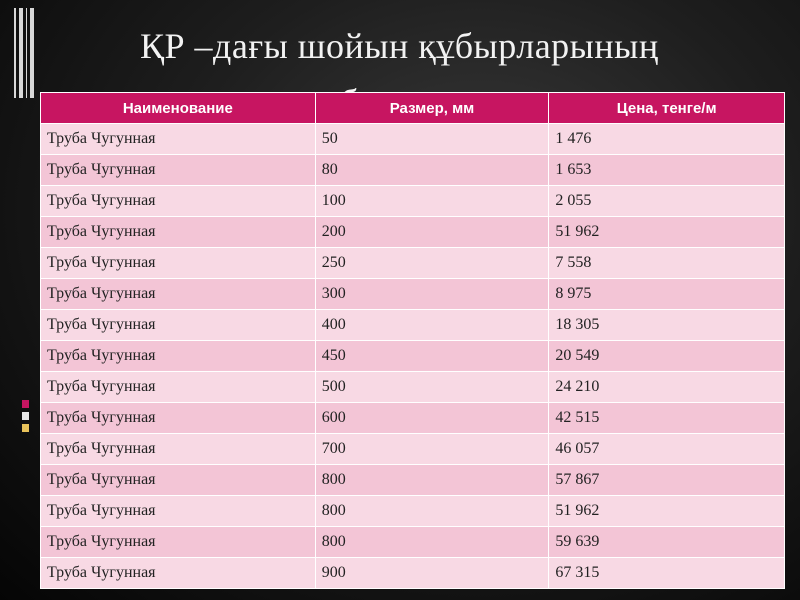 This screenshot has height=600, width=800. What do you see at coordinates (666, 356) in the screenshot?
I see `cell-price: 20 549` at bounding box center [666, 356].